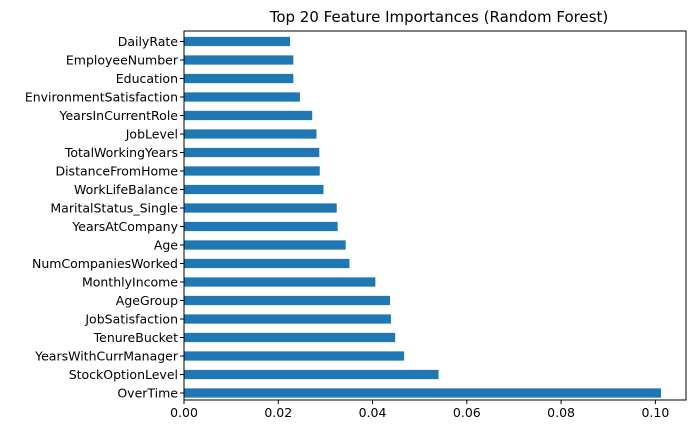 The image size is (696, 435). I want to click on y-tick-label: TenureBucket, so click(135, 337).